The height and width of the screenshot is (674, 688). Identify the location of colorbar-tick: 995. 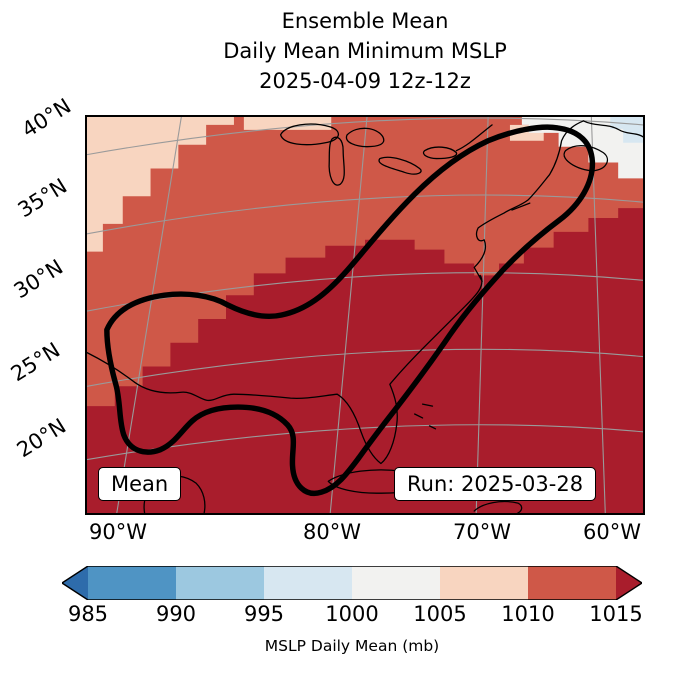
(264, 614).